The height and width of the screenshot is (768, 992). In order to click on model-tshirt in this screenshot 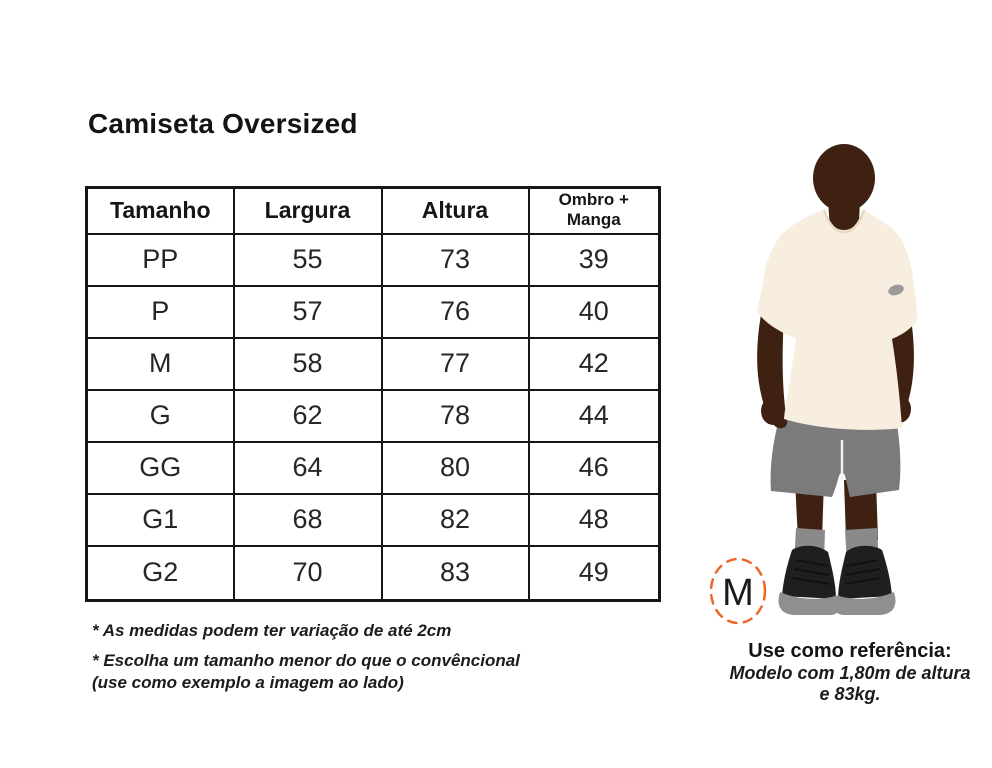, I will do `click(837, 320)`.